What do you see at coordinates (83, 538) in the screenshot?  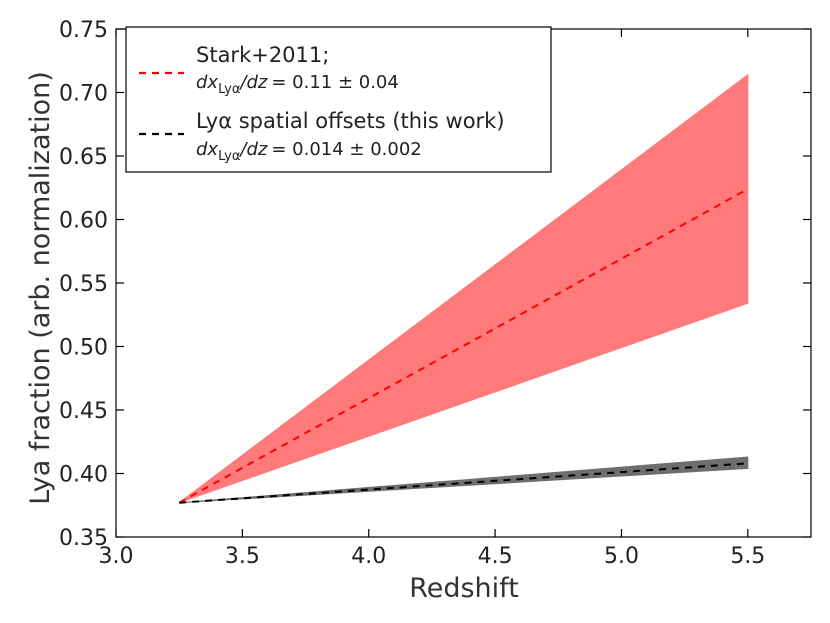 I see `y-tick-label: 0.35` at bounding box center [83, 538].